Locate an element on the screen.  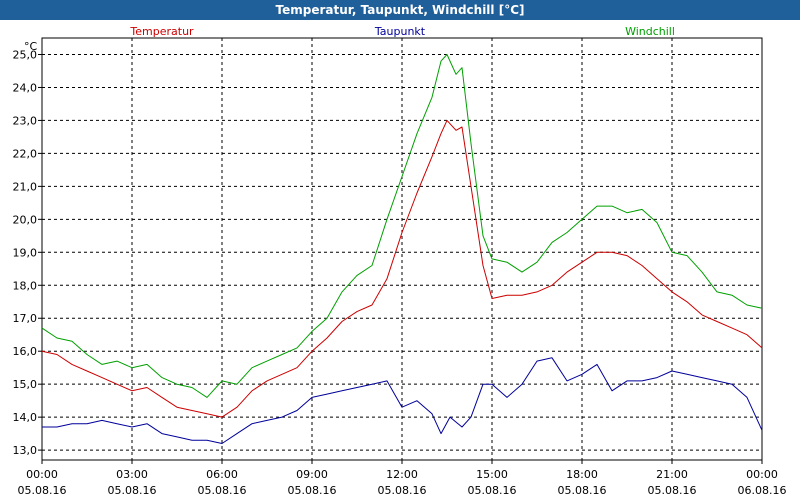
y-tick-label: 13,0 is located at coordinates (25, 450).